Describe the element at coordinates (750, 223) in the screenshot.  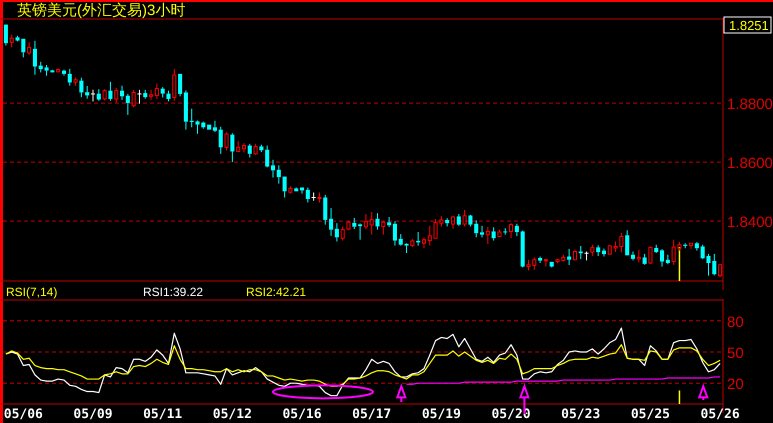
I see `y-tick-label: 1.8400` at that location.